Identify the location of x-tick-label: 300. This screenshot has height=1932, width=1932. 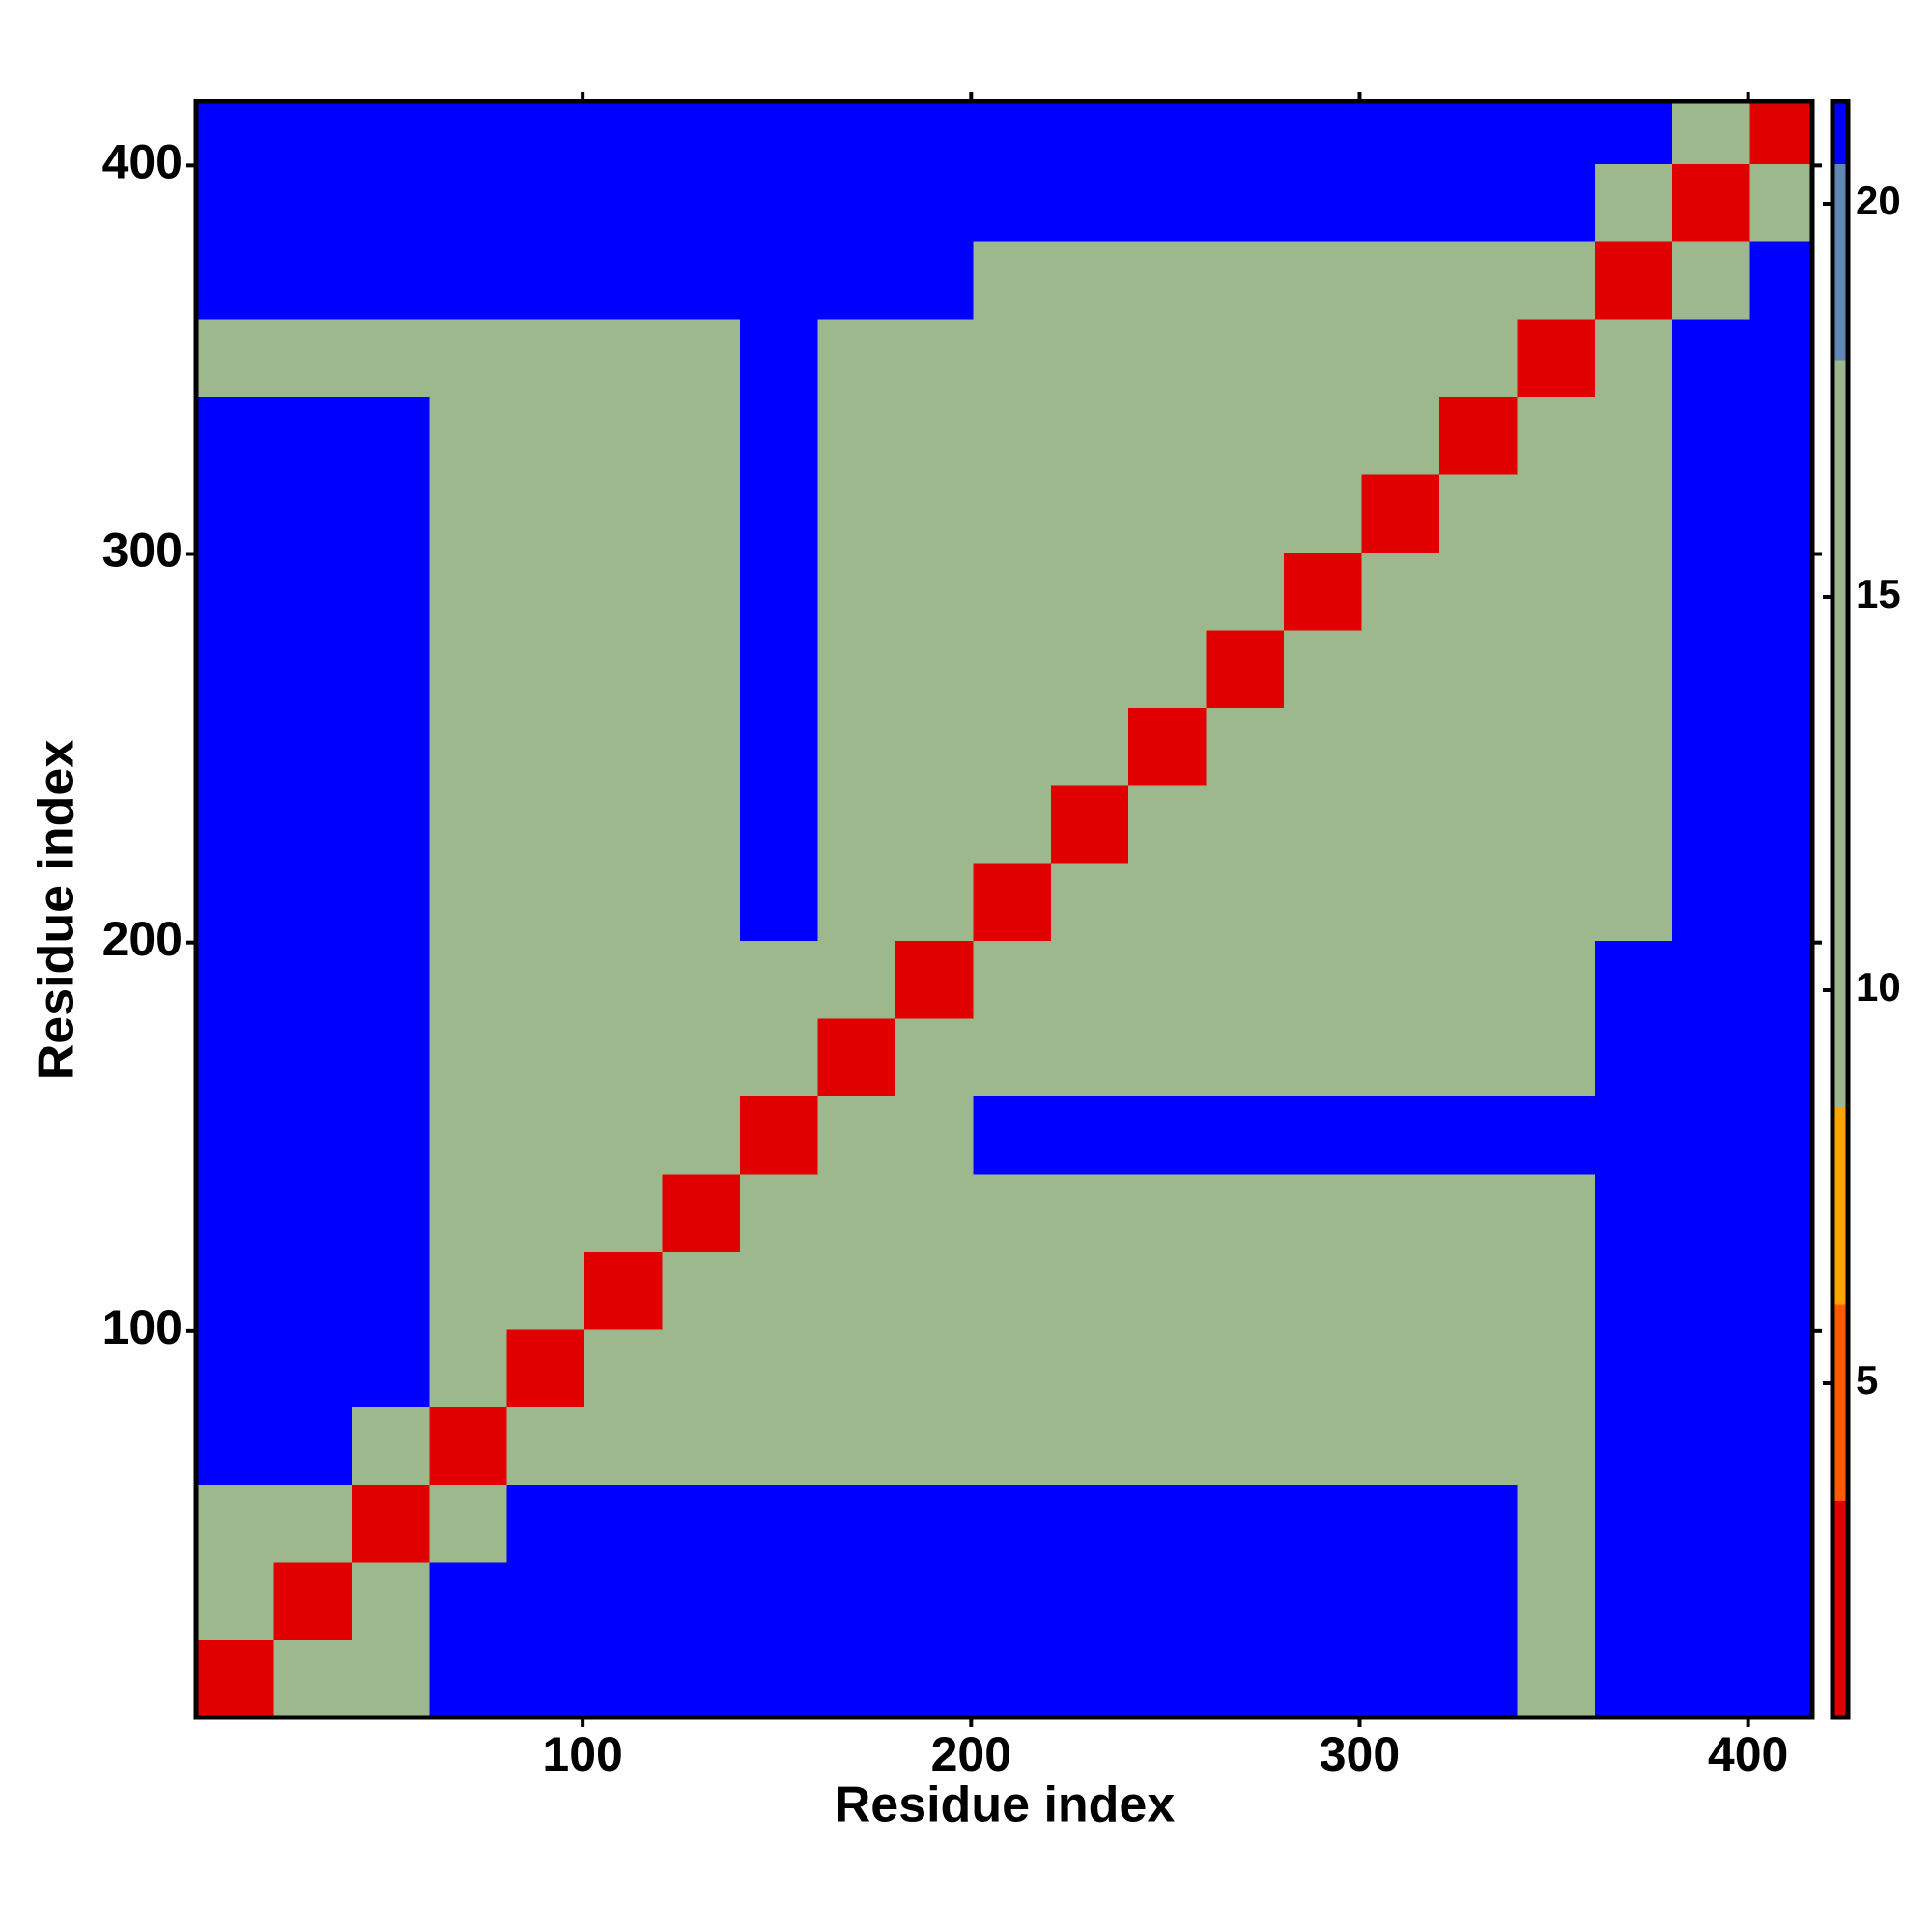
(1360, 1754).